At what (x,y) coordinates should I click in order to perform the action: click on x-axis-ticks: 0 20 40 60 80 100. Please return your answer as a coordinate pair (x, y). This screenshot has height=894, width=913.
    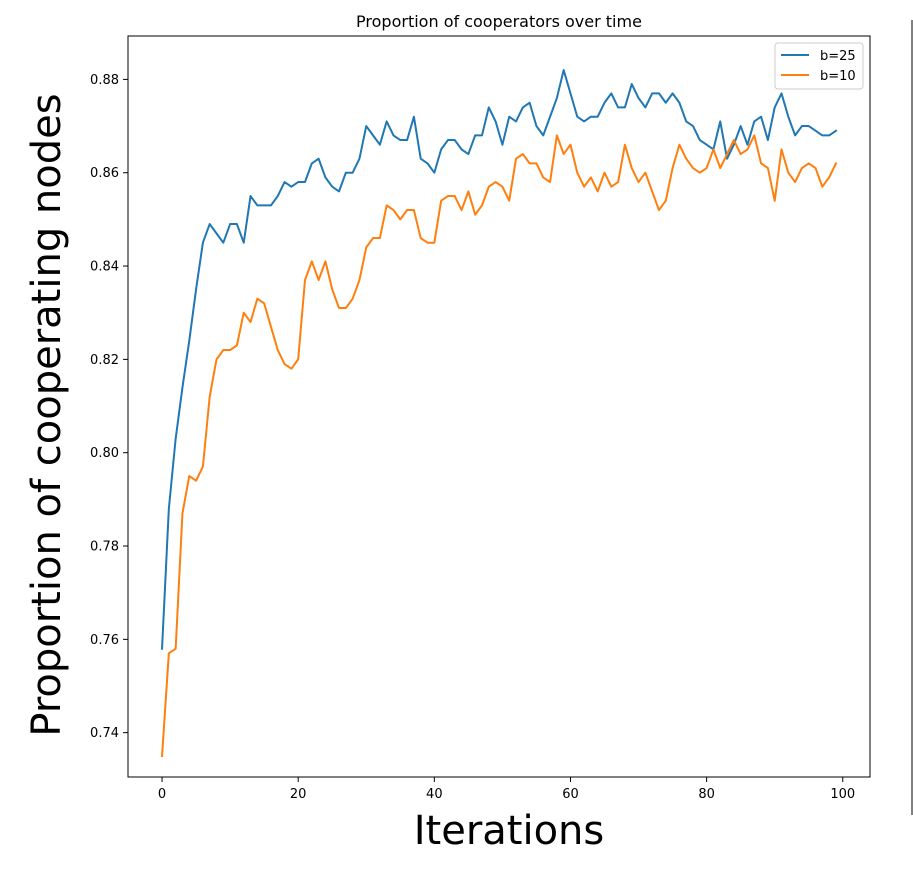
    Looking at the image, I should click on (506, 789).